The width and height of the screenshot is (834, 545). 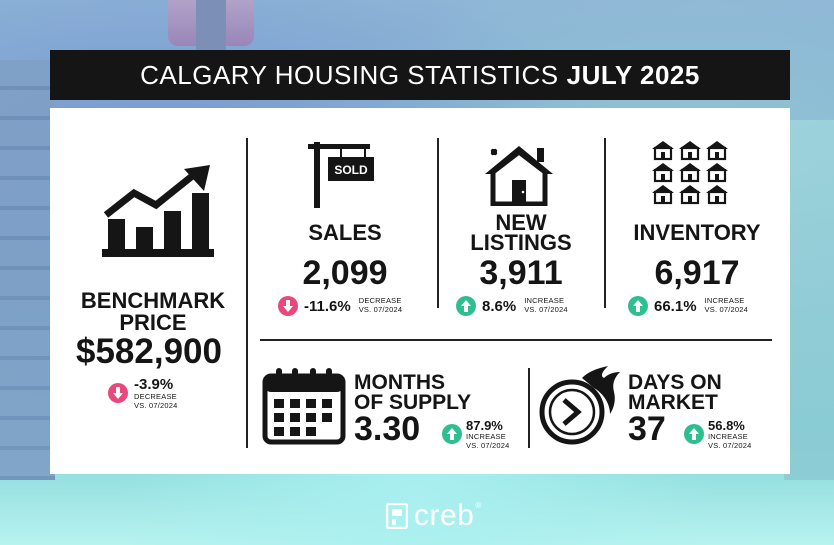 What do you see at coordinates (488, 445) in the screenshot?
I see `months-of-supply-change-note-2: VS. 07/2024` at bounding box center [488, 445].